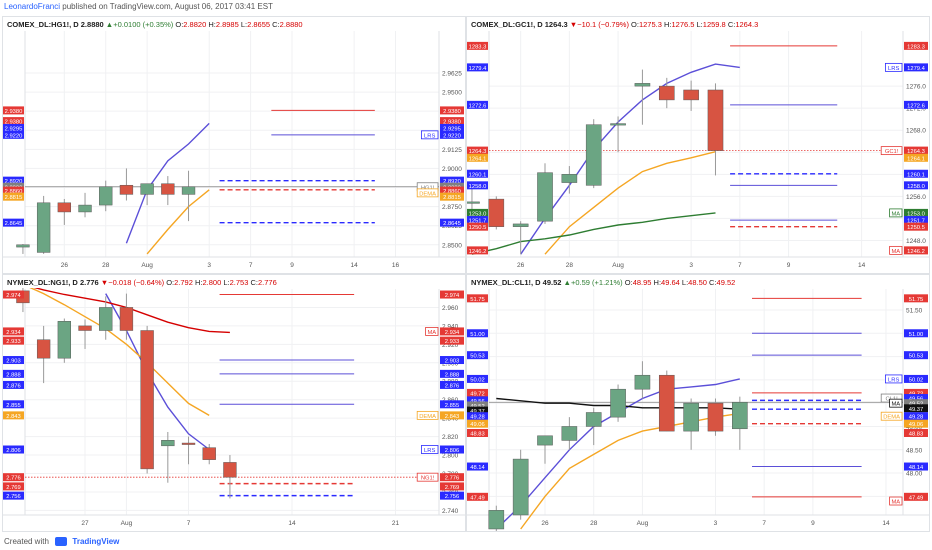 Image resolution: width=932 pixels, height=550 pixels. Describe the element at coordinates (916, 241) in the screenshot. I see `y-tick-label: 1248.0` at that location.